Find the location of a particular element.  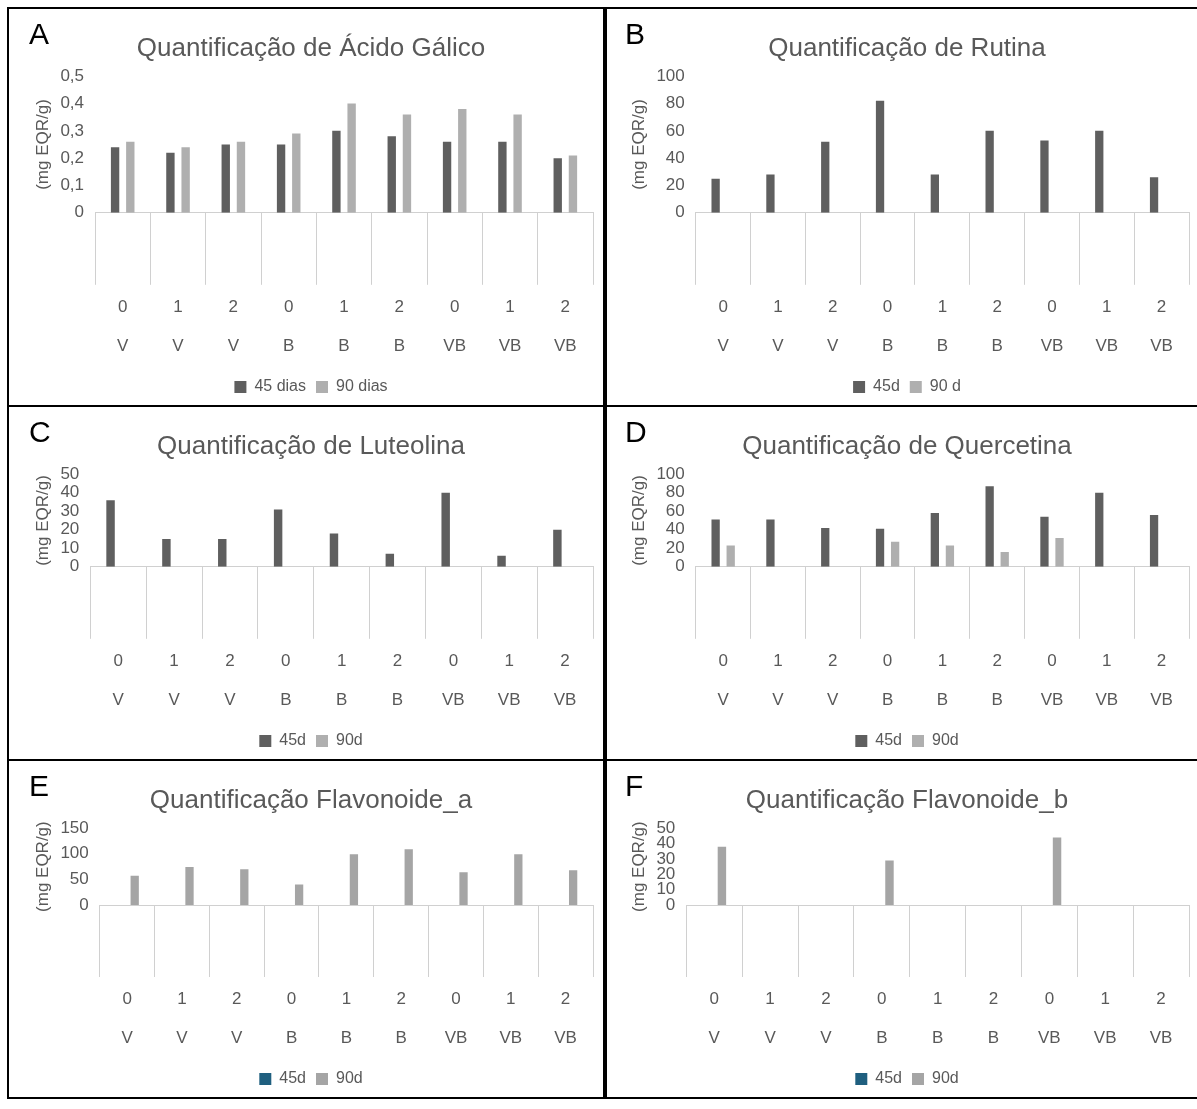

y-tick-label: 0,5 is located at coordinates (72, 75).